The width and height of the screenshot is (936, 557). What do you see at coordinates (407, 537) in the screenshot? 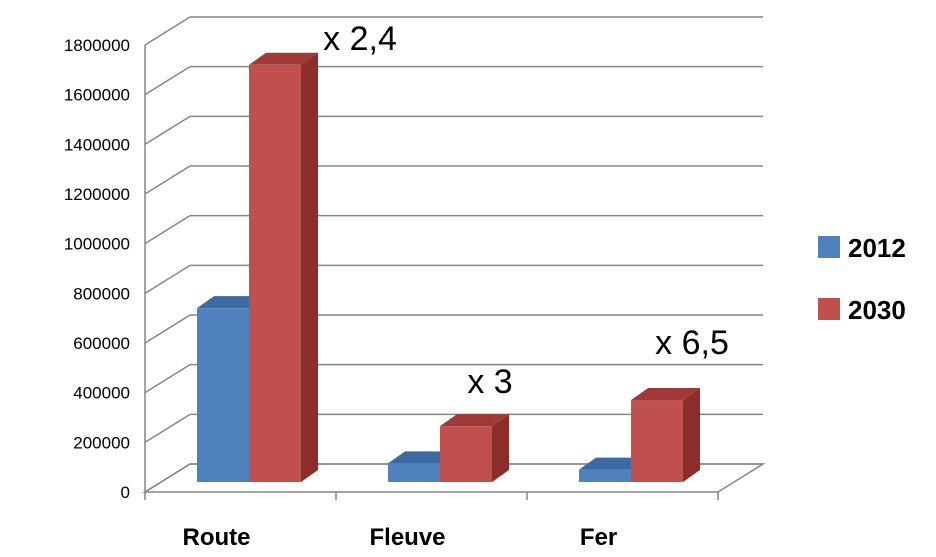
I see `x-tick-label: Fleuve` at bounding box center [407, 537].